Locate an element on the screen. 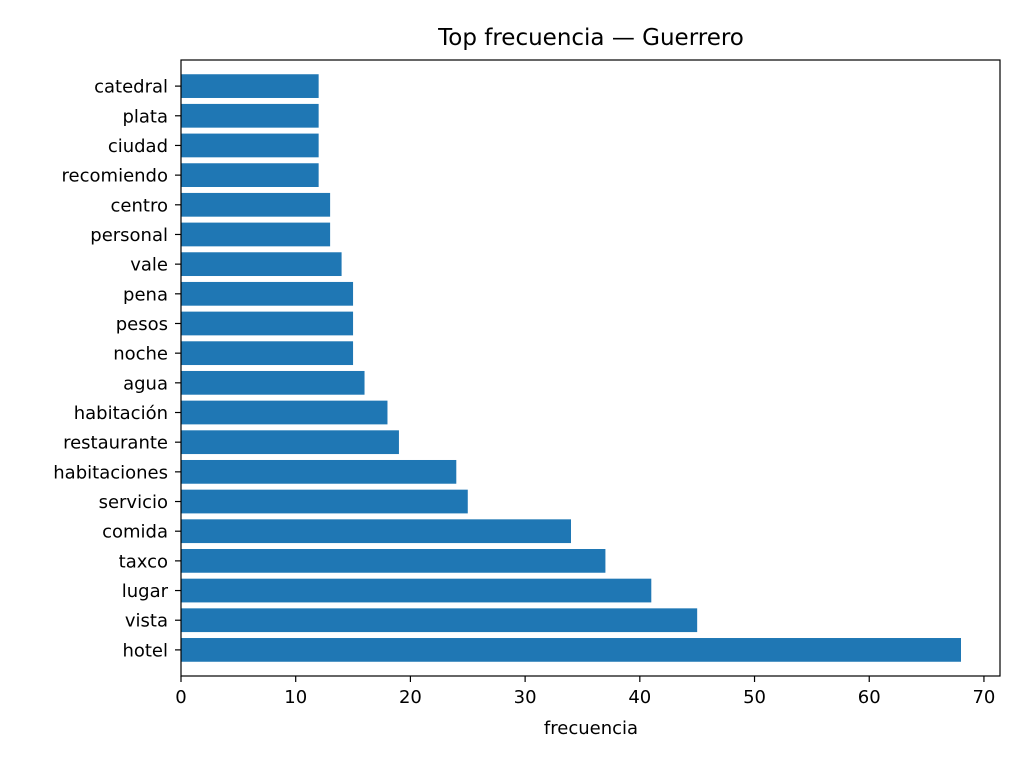  y-tick-label: habitaciones is located at coordinates (110, 472).